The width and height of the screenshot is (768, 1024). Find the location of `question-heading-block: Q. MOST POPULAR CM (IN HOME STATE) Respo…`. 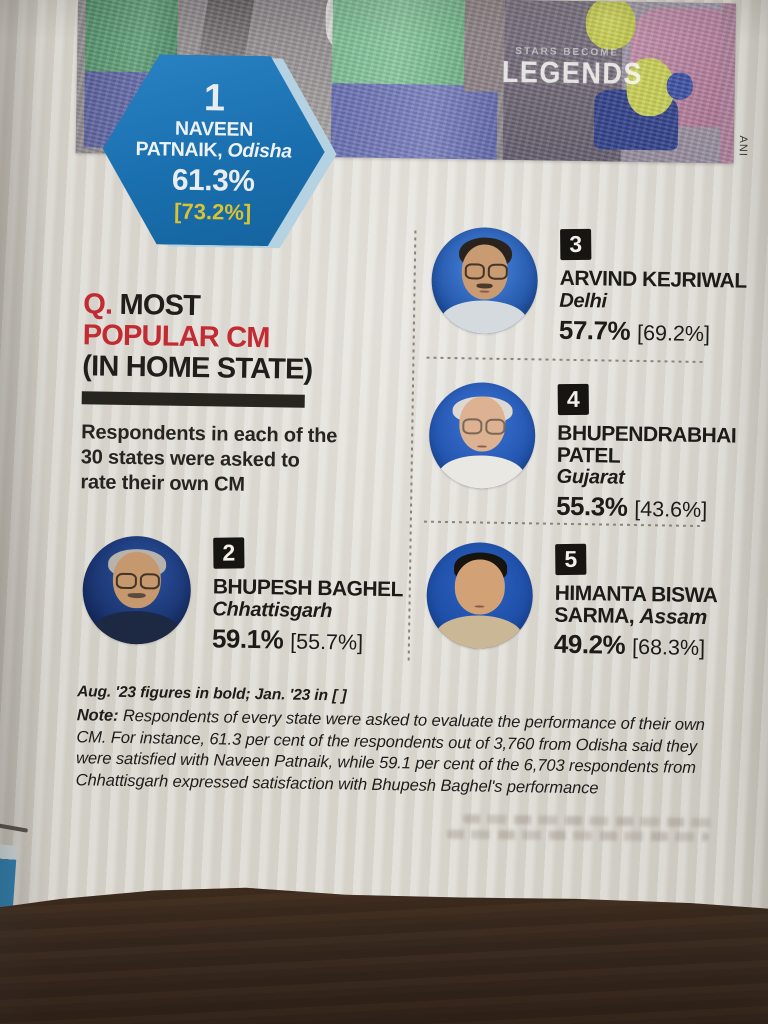

question-heading-block: Q. MOST POPULAR CM (IN HOME STATE) Respo… is located at coordinates (231, 394).